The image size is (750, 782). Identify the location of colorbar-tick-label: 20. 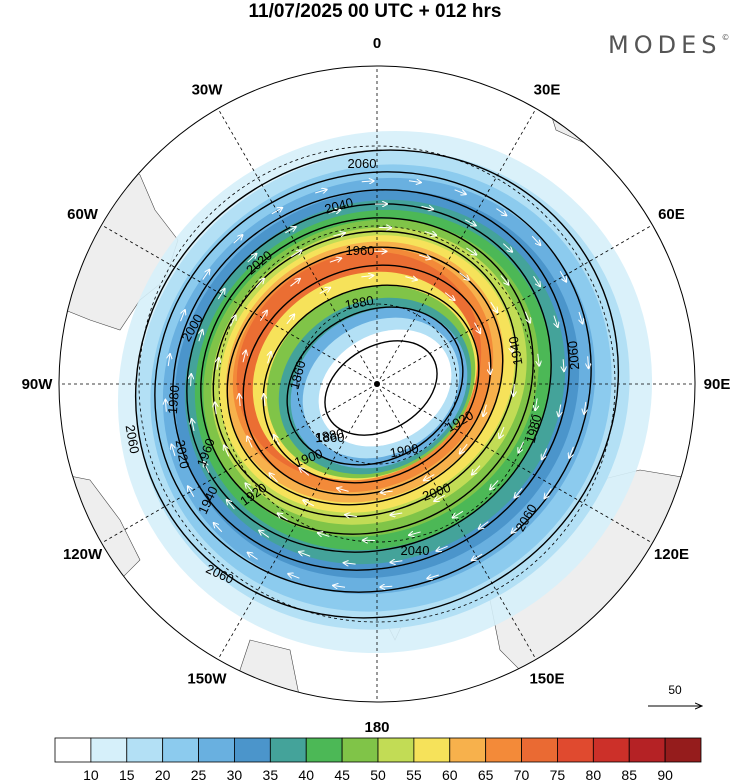
(163, 774).